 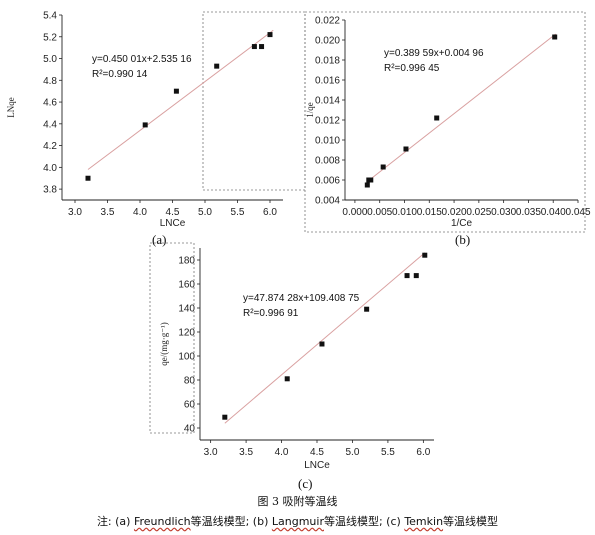 I want to click on y-tick-label: 0.016, so click(x=327, y=81).